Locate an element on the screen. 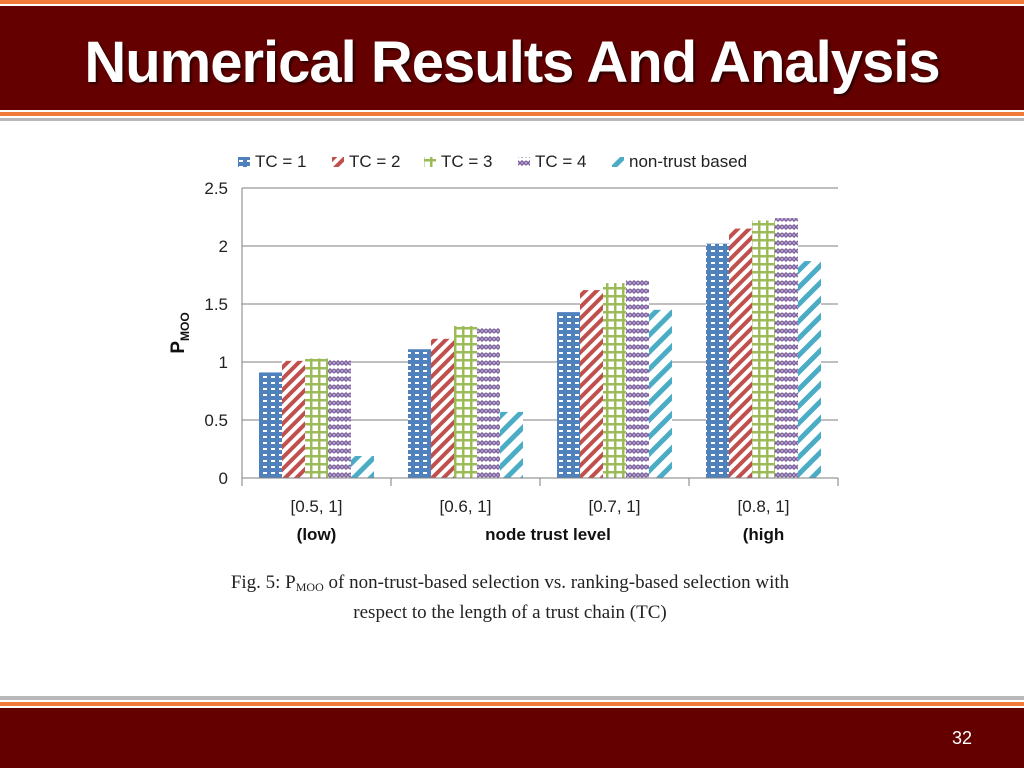 The height and width of the screenshot is (768, 1024). x-tick-sublabel: (high is located at coordinates (764, 534).